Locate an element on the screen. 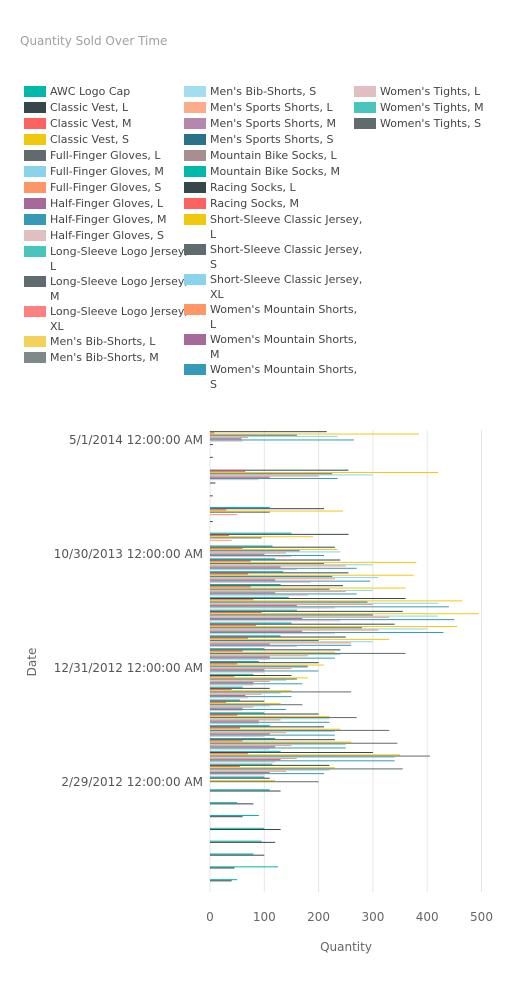 This screenshot has width=514, height=996. legend-item: Short-Sleeve Classic Jersey, S is located at coordinates (273, 257).